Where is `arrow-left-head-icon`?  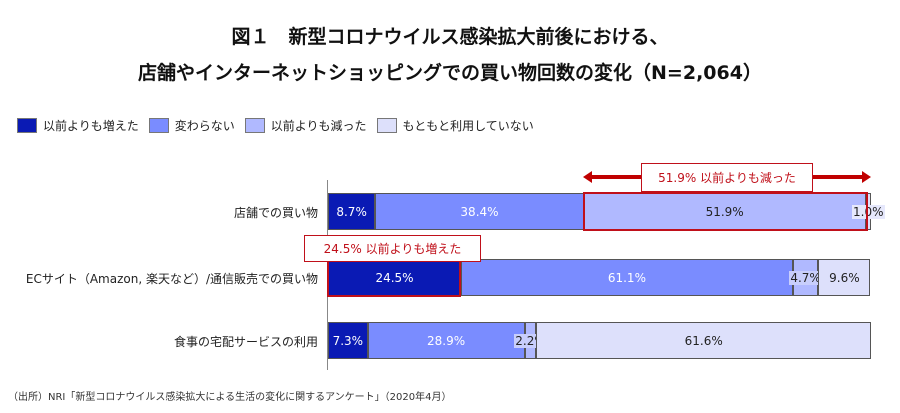
arrow-left-head-icon is located at coordinates (587, 177).